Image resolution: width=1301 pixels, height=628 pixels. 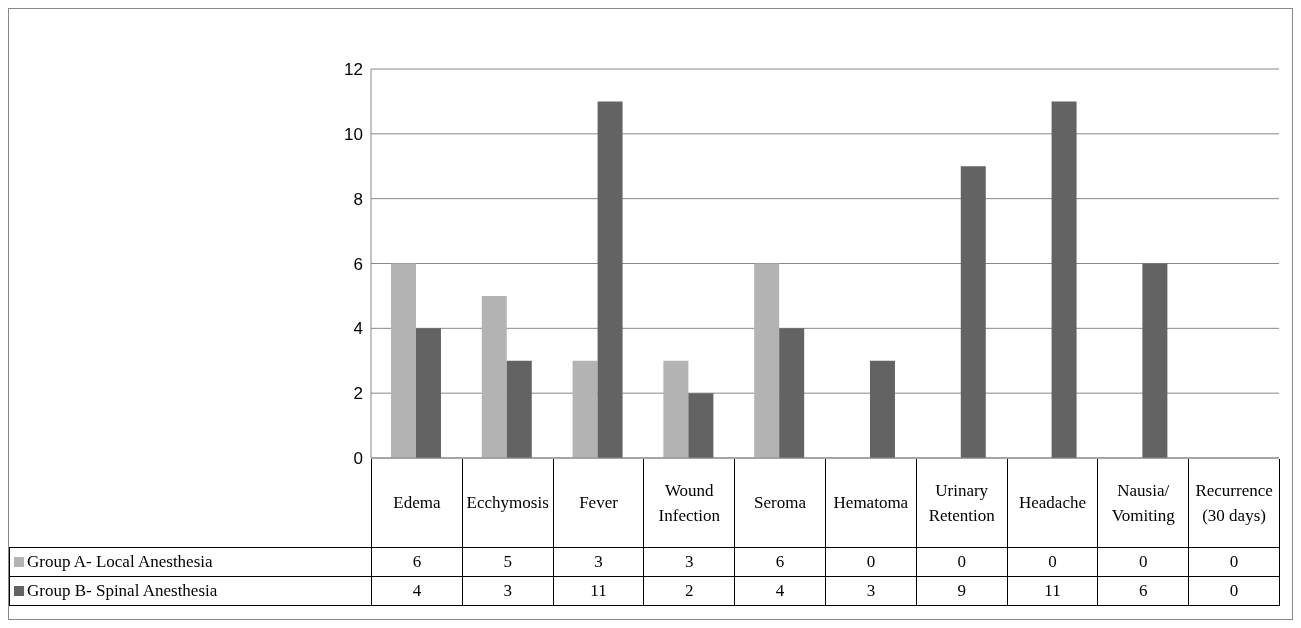 I want to click on x-tick-label: Urinary Retention, so click(x=962, y=503).